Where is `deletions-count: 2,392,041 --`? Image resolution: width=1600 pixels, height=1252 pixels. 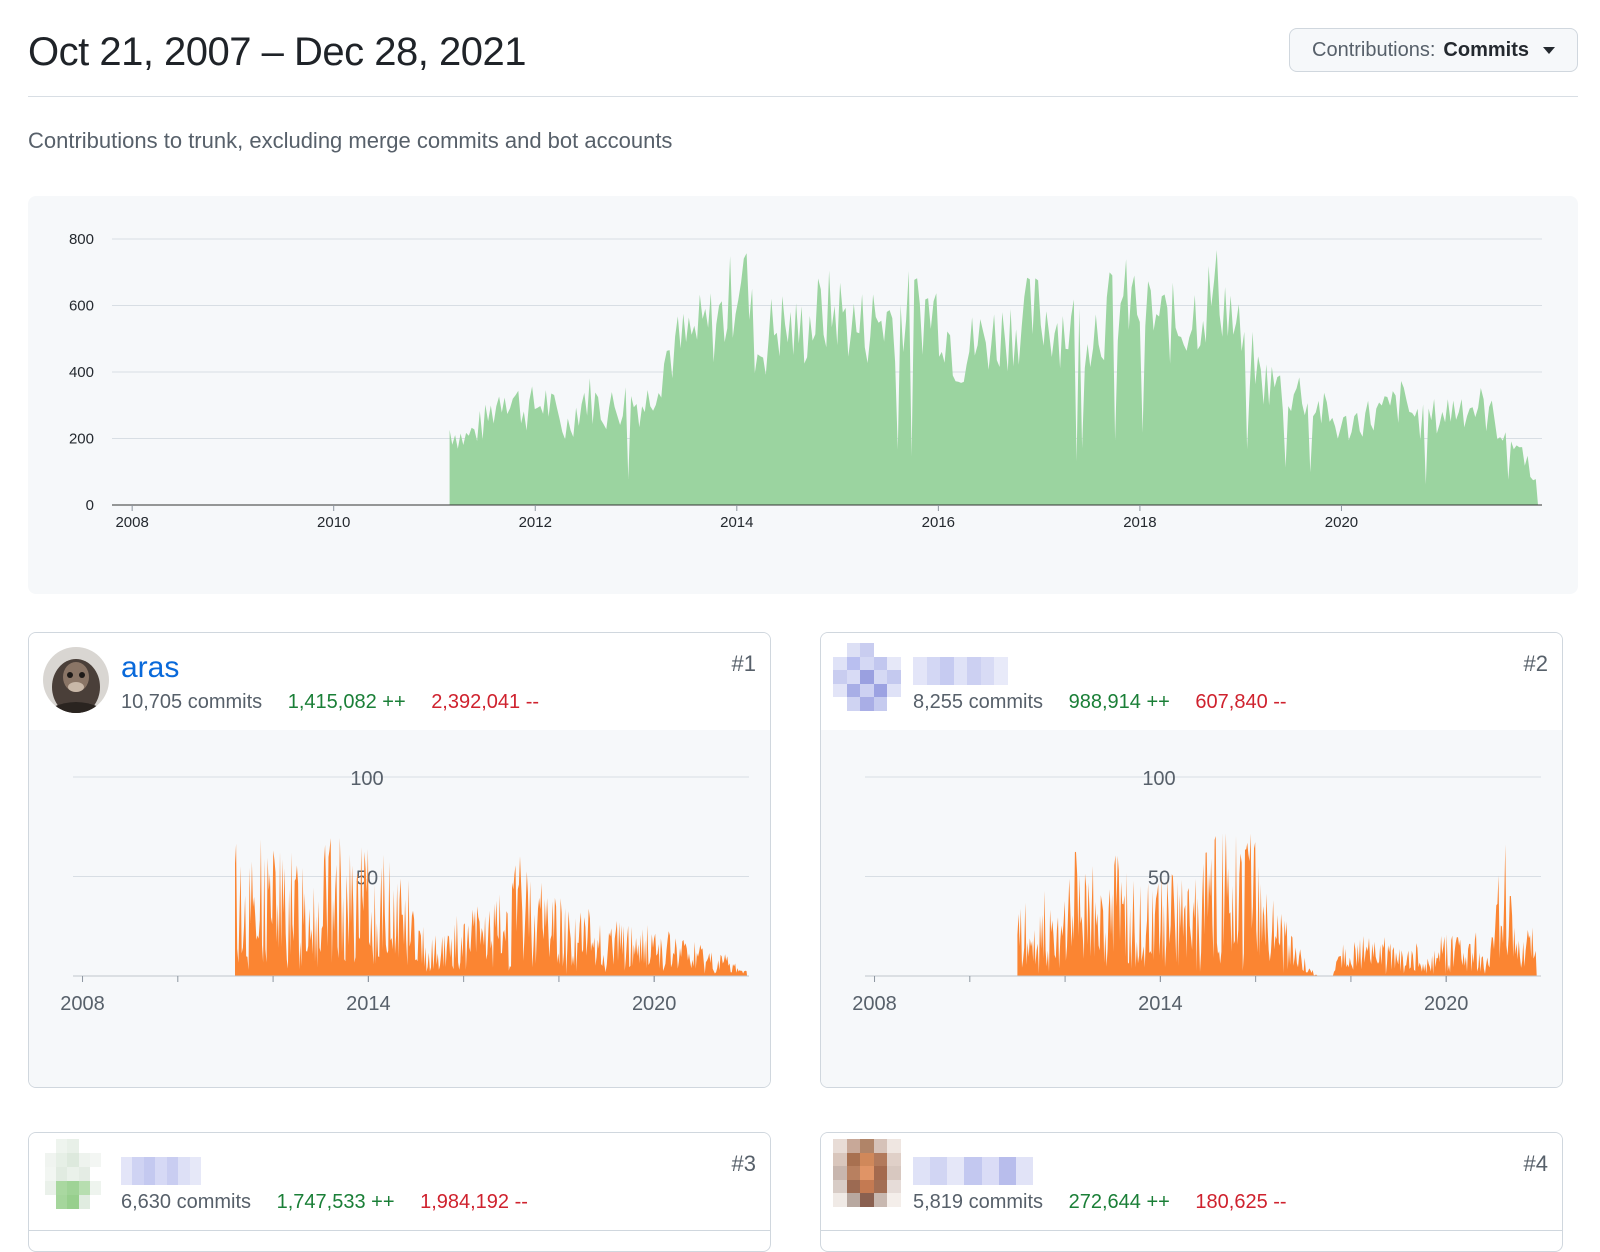 deletions-count: 2,392,041 -- is located at coordinates (485, 702).